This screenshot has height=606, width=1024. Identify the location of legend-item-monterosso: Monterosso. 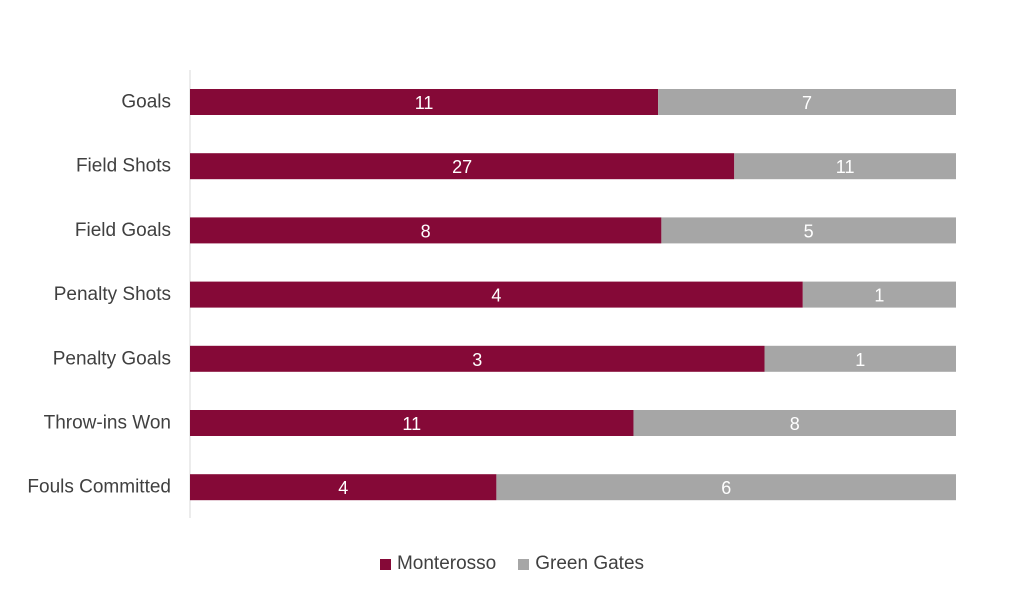
(438, 564).